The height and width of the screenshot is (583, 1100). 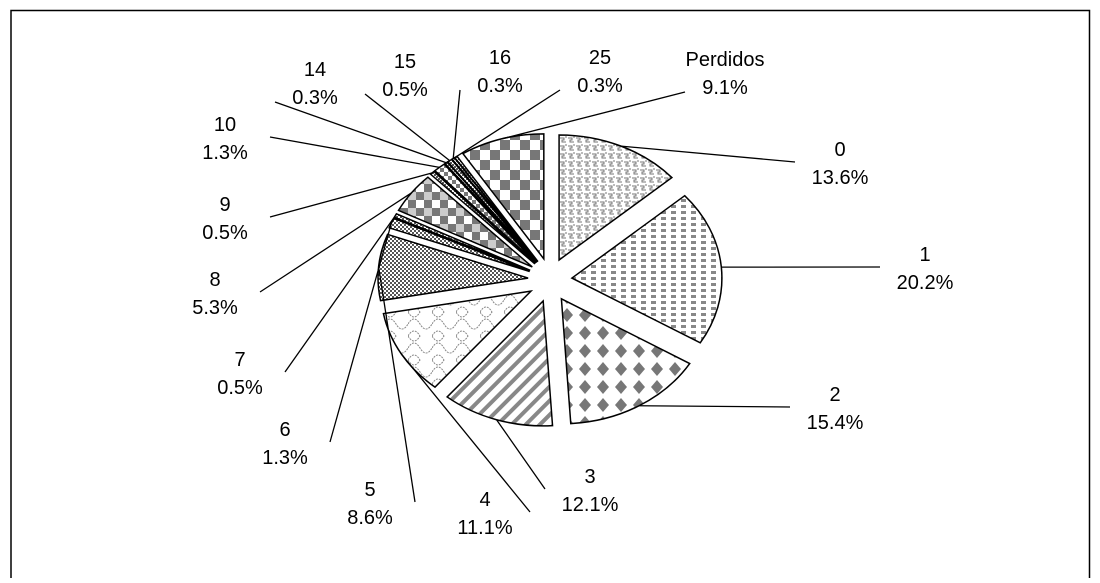 What do you see at coordinates (225, 125) in the screenshot?
I see `category-label: 10` at bounding box center [225, 125].